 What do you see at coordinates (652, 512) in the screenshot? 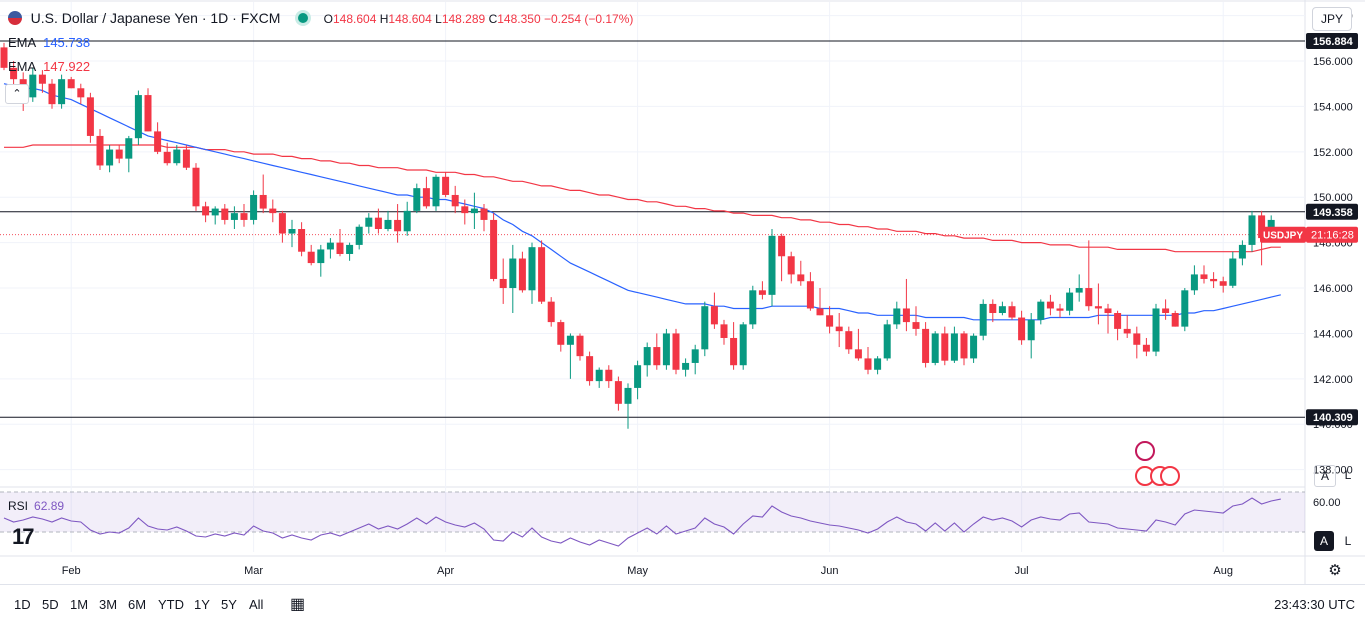
I see `rsi-band` at bounding box center [652, 512].